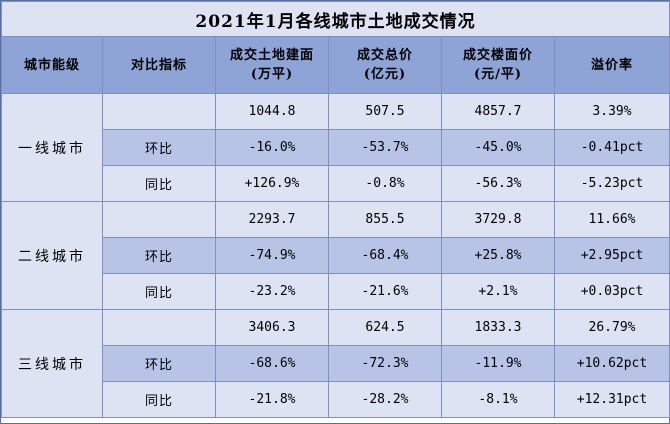  I want to click on tier-3-cities-label: 三线城市, so click(52, 363).